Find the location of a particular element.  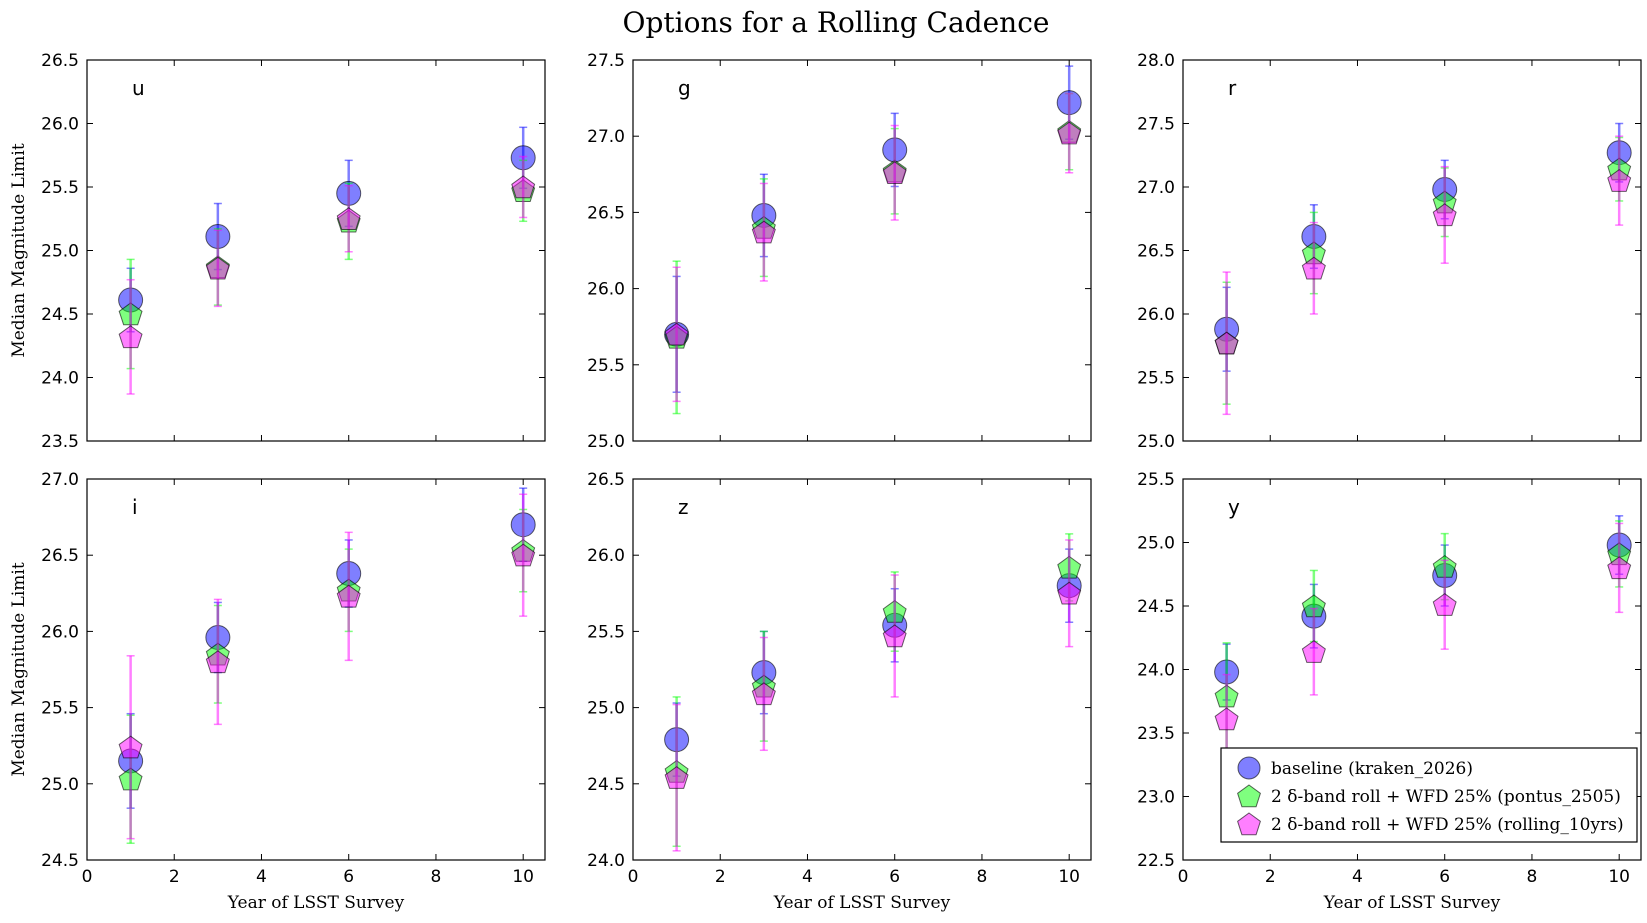

figure-title: Options for a Rolling Cadence is located at coordinates (836, 22).